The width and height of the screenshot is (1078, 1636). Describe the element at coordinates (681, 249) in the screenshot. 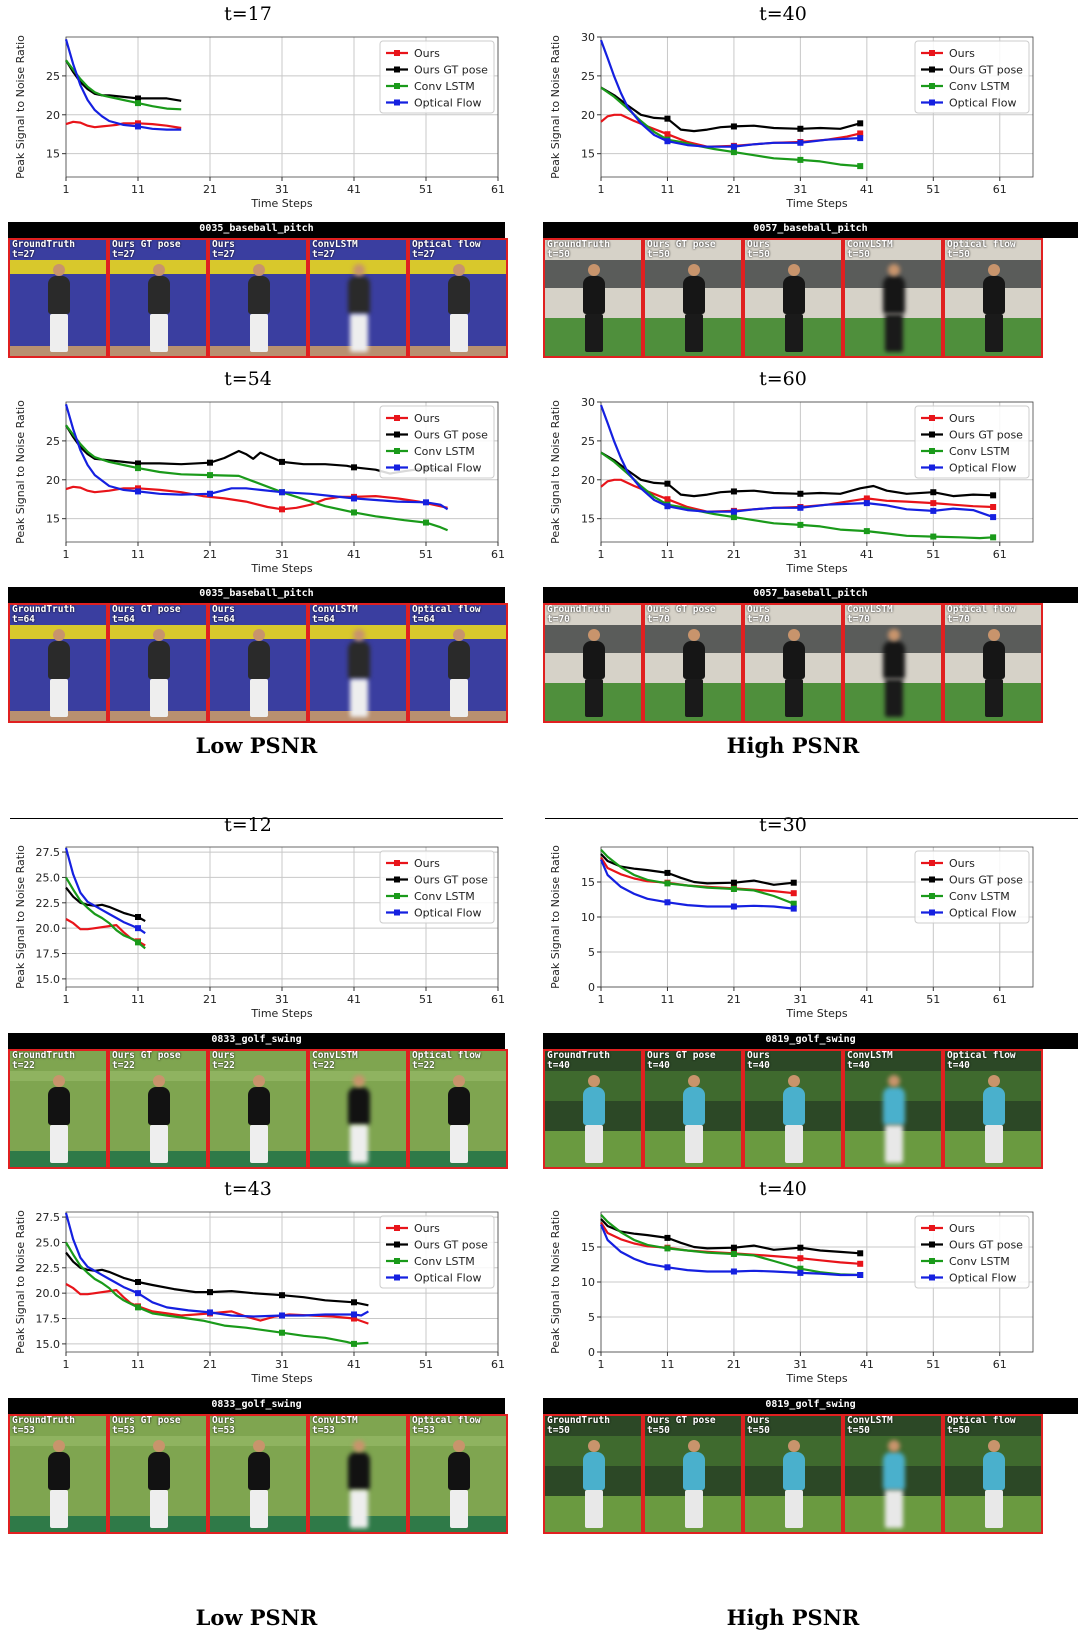

I see `frame-label: Ours GT pose t=50` at that location.